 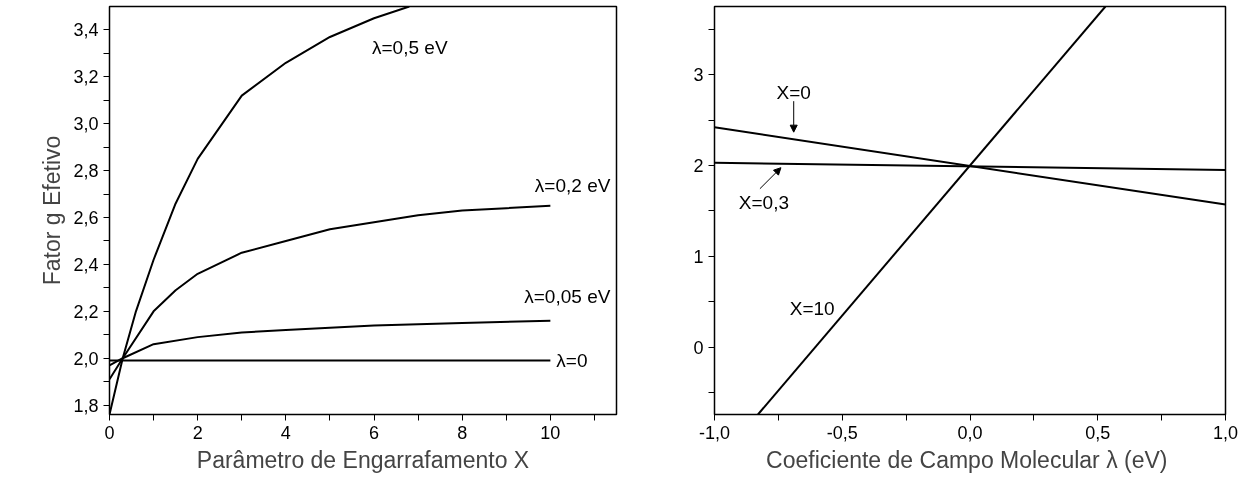 What do you see at coordinates (86, 171) in the screenshot?
I see `y-tick-label: 2,8` at bounding box center [86, 171].